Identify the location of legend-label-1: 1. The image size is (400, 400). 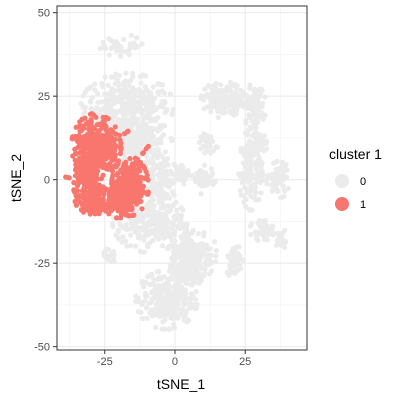
(363, 205).